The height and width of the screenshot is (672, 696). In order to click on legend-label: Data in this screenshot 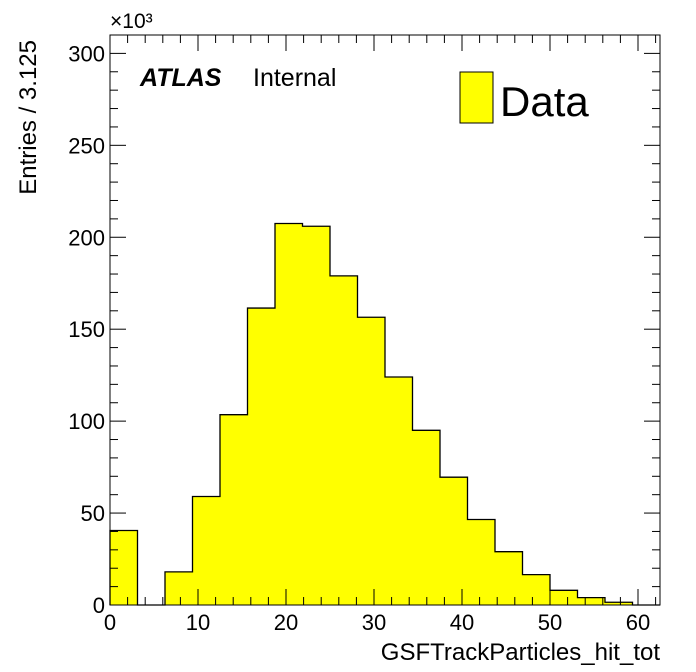, I will do `click(544, 101)`.